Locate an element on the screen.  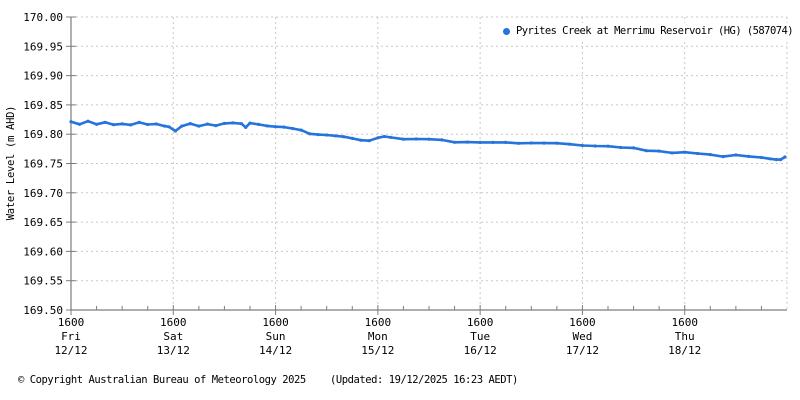
legend-marker-icon is located at coordinates (506, 31).